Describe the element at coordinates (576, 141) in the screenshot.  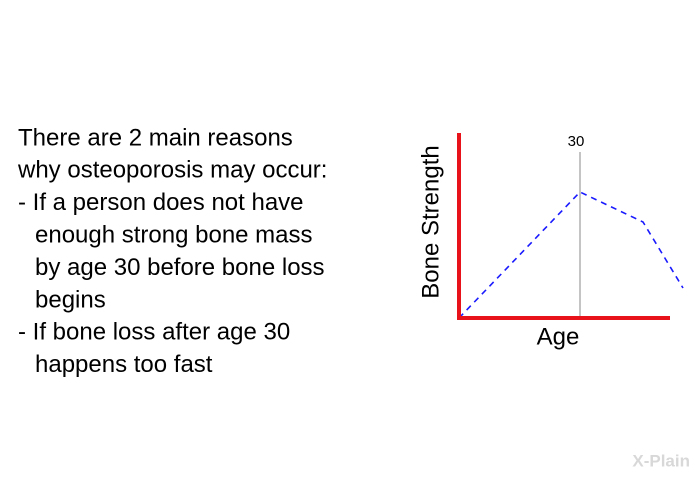
I see `marker-label: 30` at that location.